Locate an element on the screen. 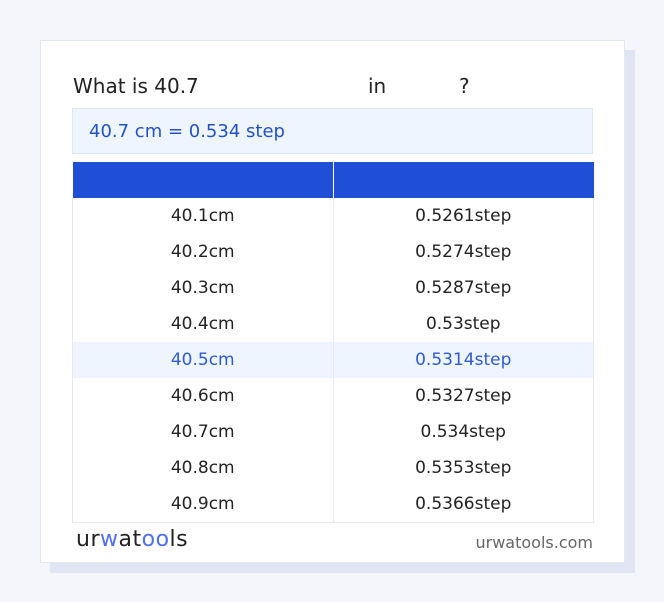  cell-cm: 40.3cm is located at coordinates (203, 288).